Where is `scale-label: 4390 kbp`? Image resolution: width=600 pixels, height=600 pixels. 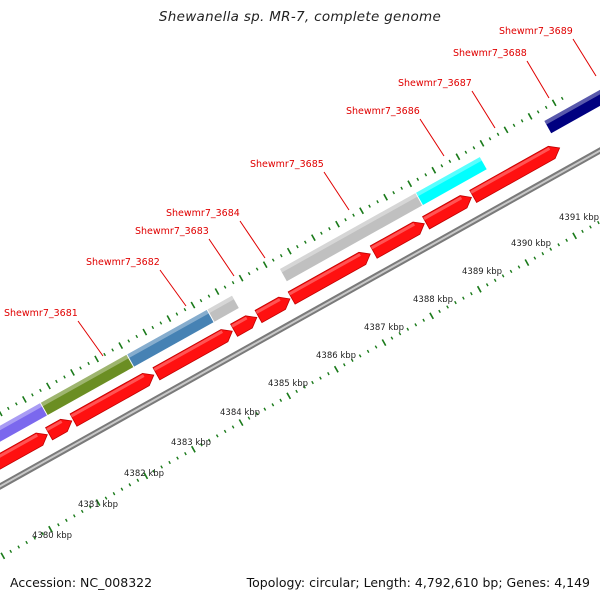
scale-label: 4390 kbp is located at coordinates (531, 244).